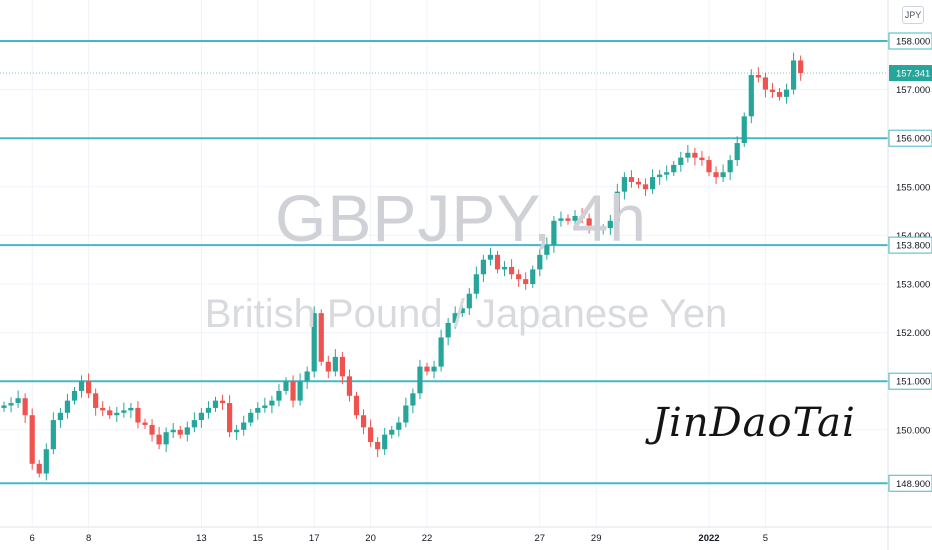 The width and height of the screenshot is (932, 550). I want to click on time-tick-label: 6, so click(32, 538).